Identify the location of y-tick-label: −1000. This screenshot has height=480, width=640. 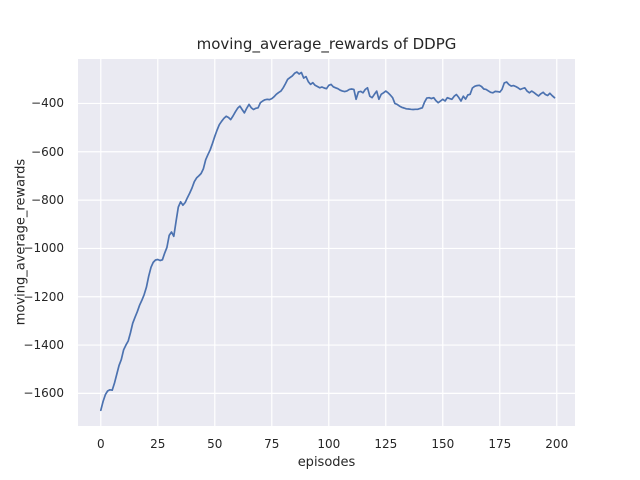
(43, 248).